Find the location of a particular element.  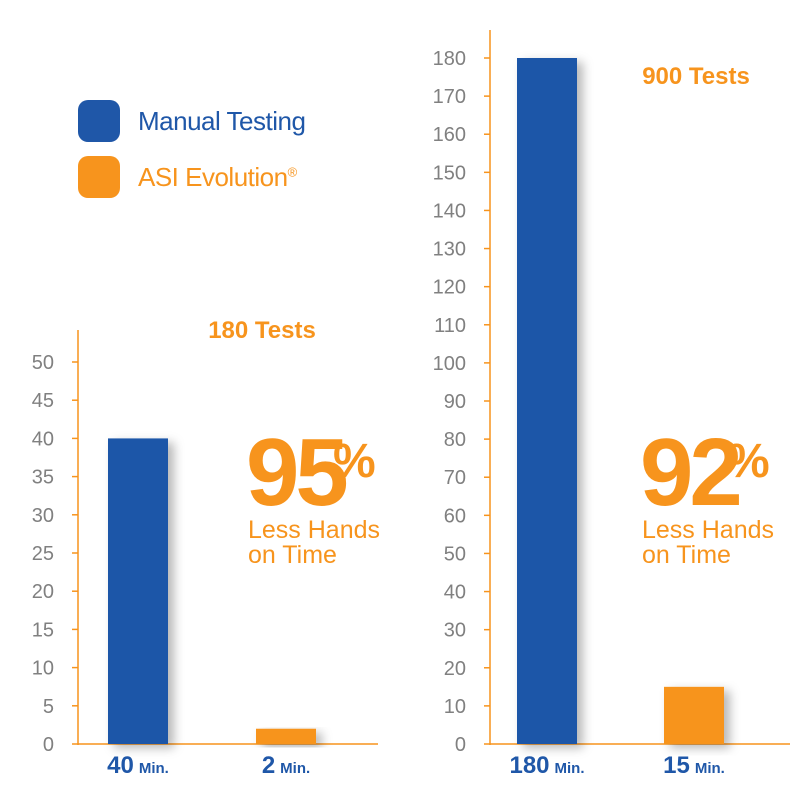

chart-900-category-label: 15 Min. is located at coordinates (694, 765).